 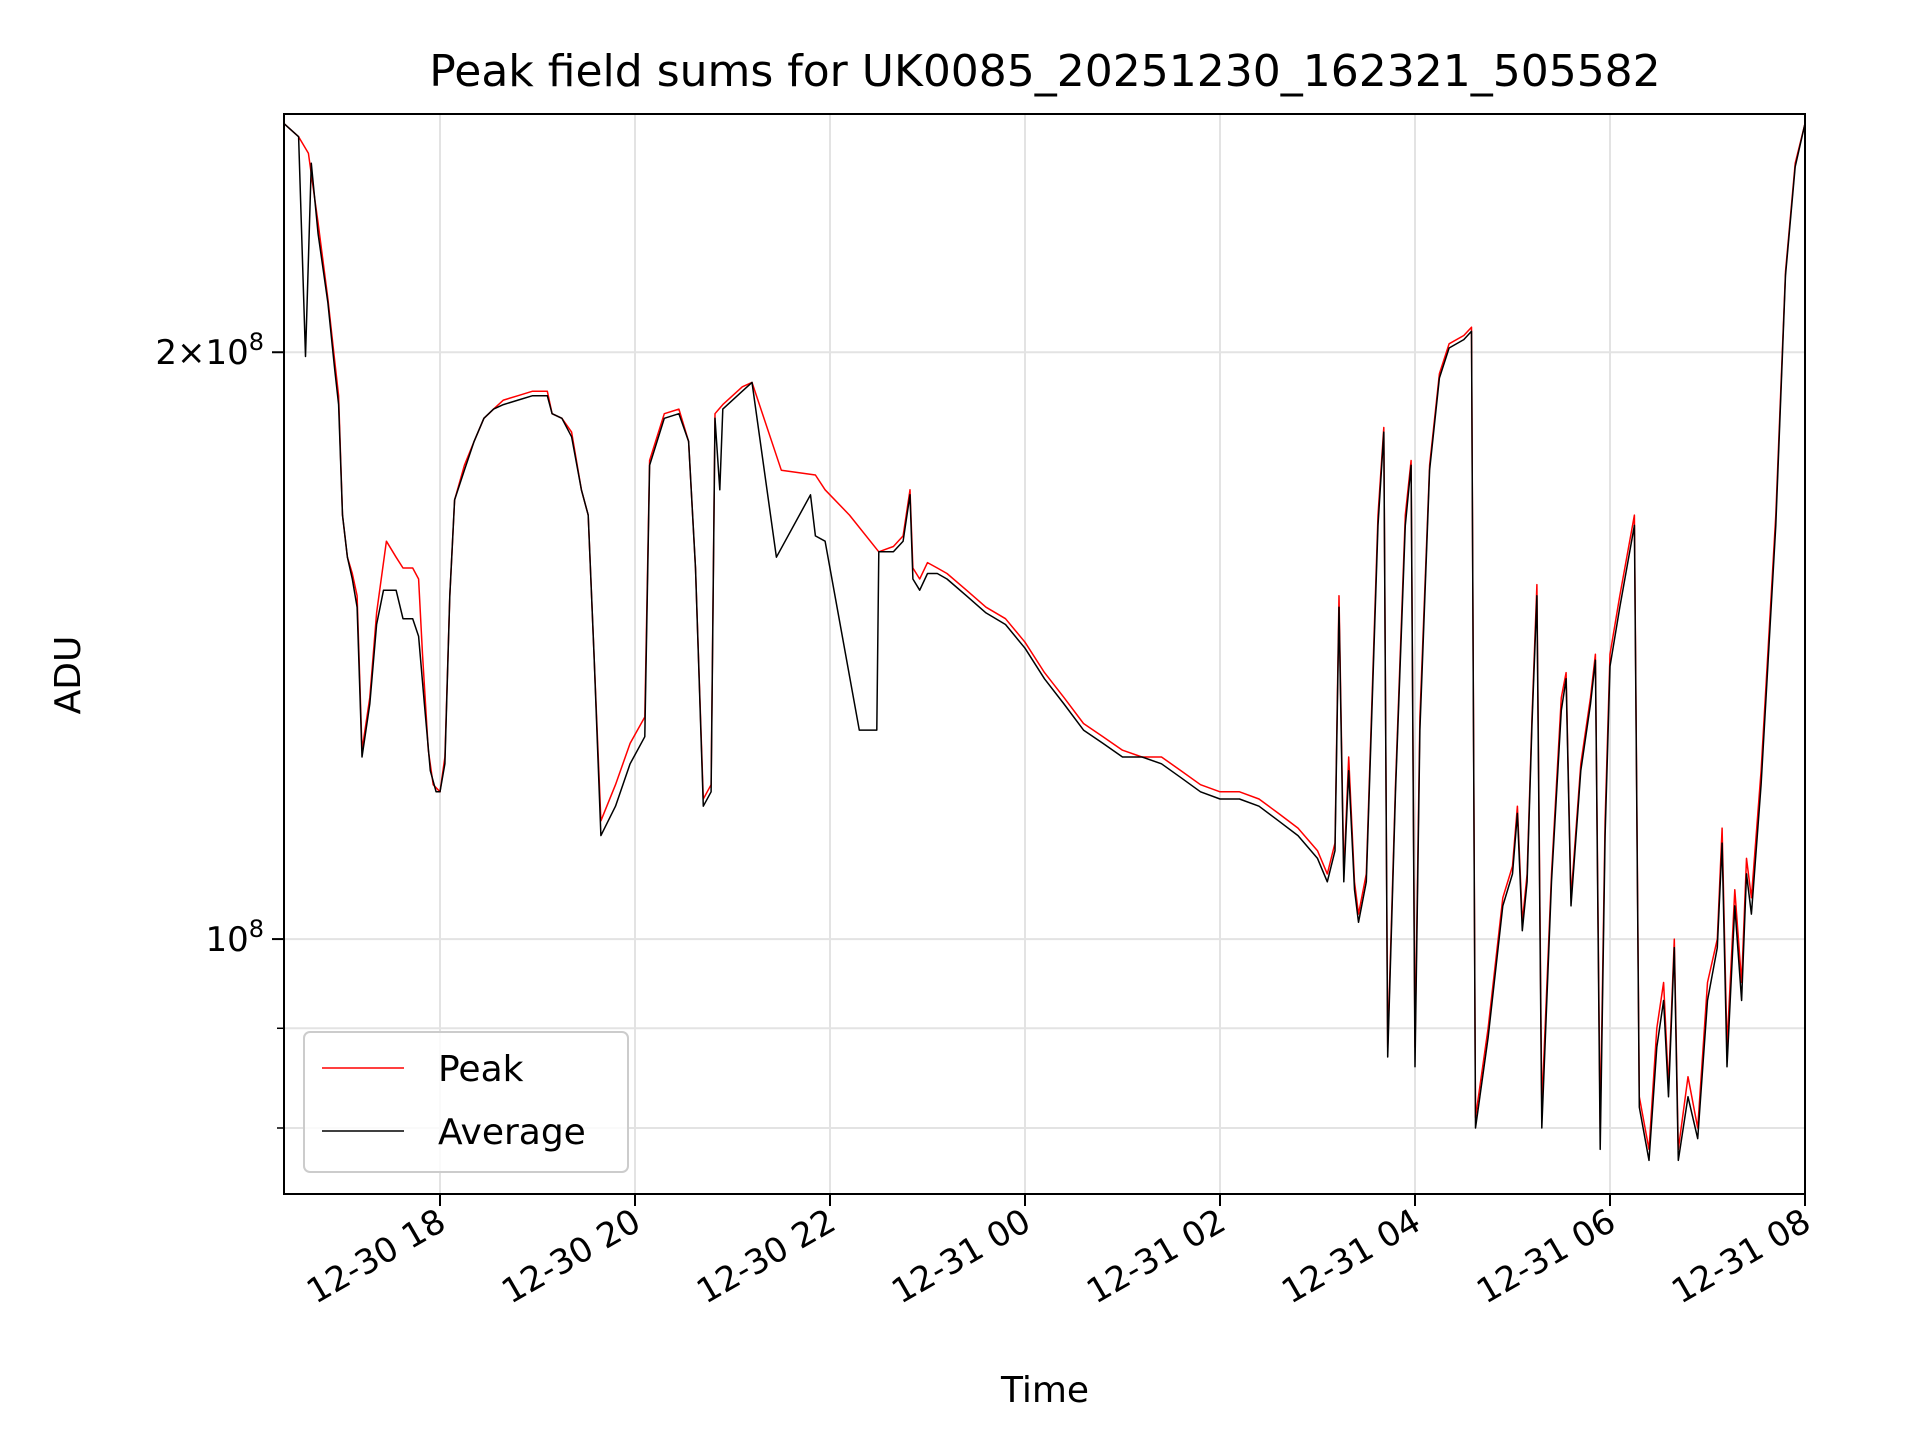 I want to click on x-tick-label: 12-31 06, so click(x=1546, y=1256).